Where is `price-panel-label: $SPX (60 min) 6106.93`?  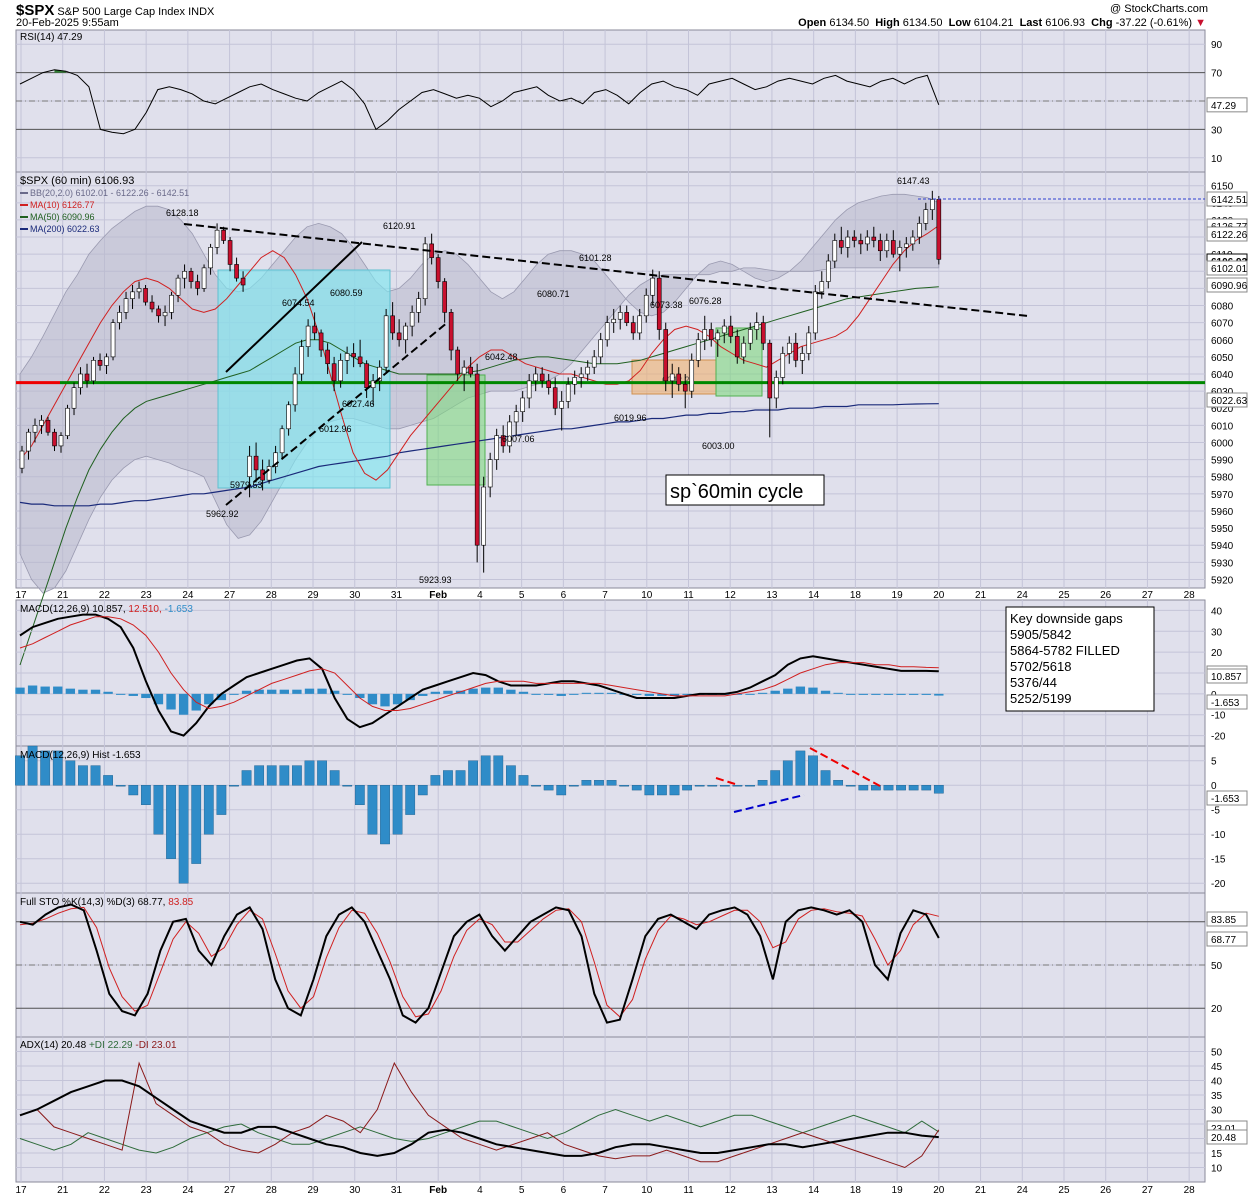
price-panel-label: $SPX (60 min) 6106.93 is located at coordinates (77, 181).